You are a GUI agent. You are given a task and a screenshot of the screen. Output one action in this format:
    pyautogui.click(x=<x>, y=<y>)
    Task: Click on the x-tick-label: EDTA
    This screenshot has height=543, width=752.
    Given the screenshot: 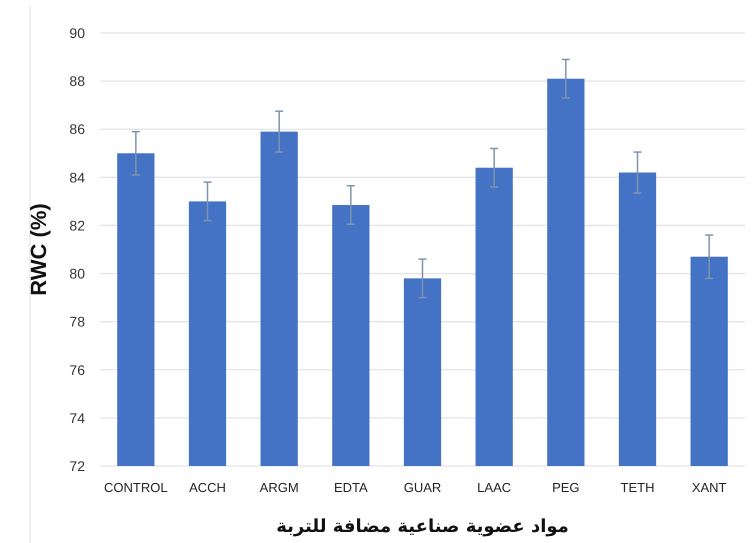 What is the action you would take?
    pyautogui.click(x=351, y=487)
    